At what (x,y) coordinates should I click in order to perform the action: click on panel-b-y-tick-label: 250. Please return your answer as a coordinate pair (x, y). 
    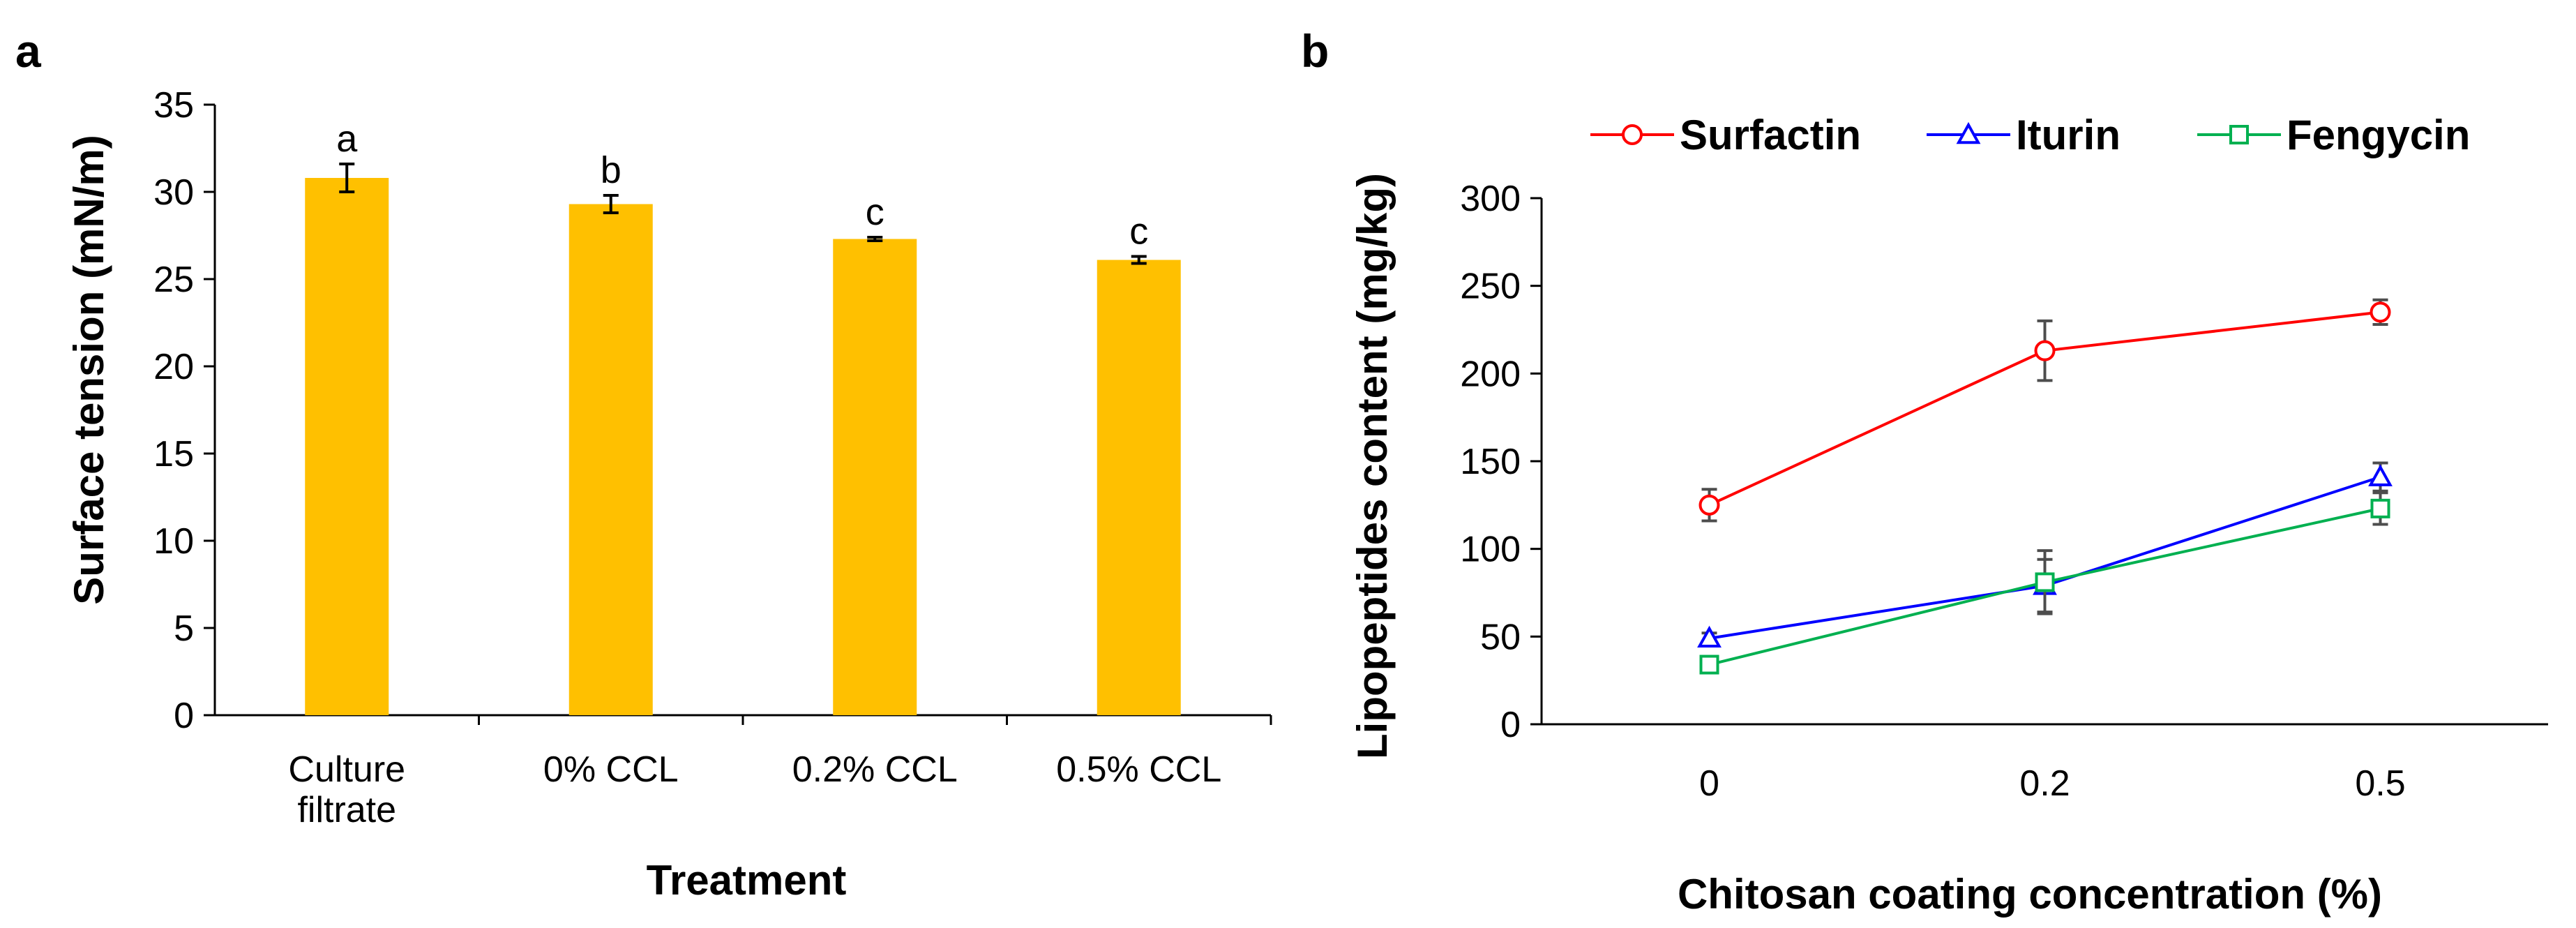
    Looking at the image, I should click on (1490, 287).